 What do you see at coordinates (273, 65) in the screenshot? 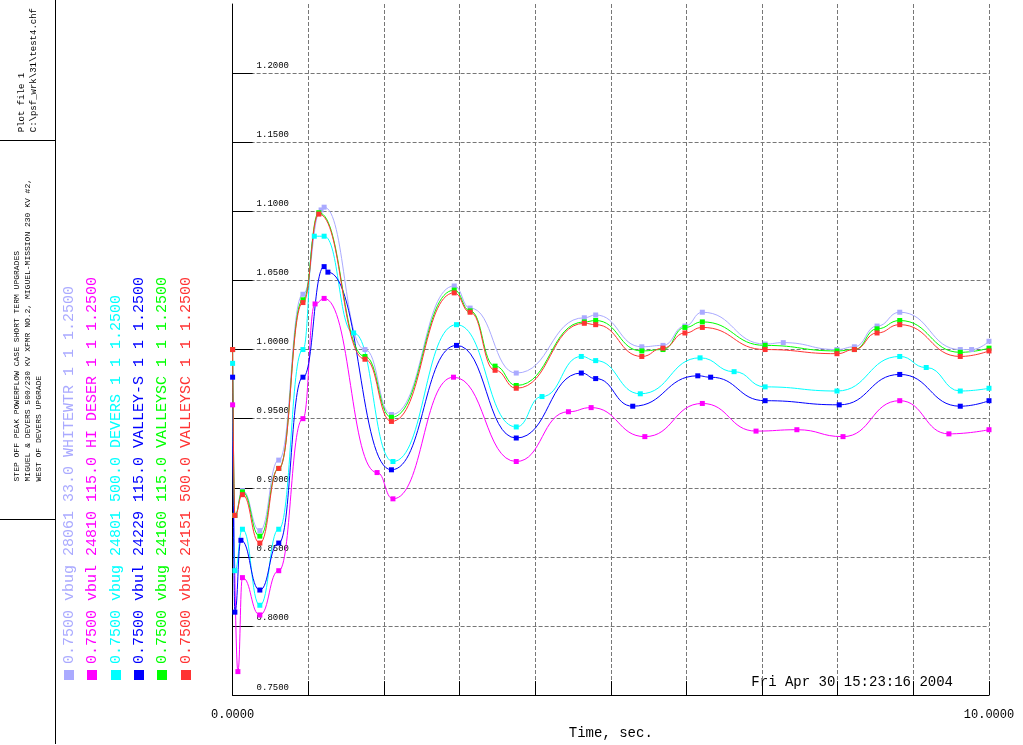
I see `y-tick-label: 1.2000` at bounding box center [273, 65].